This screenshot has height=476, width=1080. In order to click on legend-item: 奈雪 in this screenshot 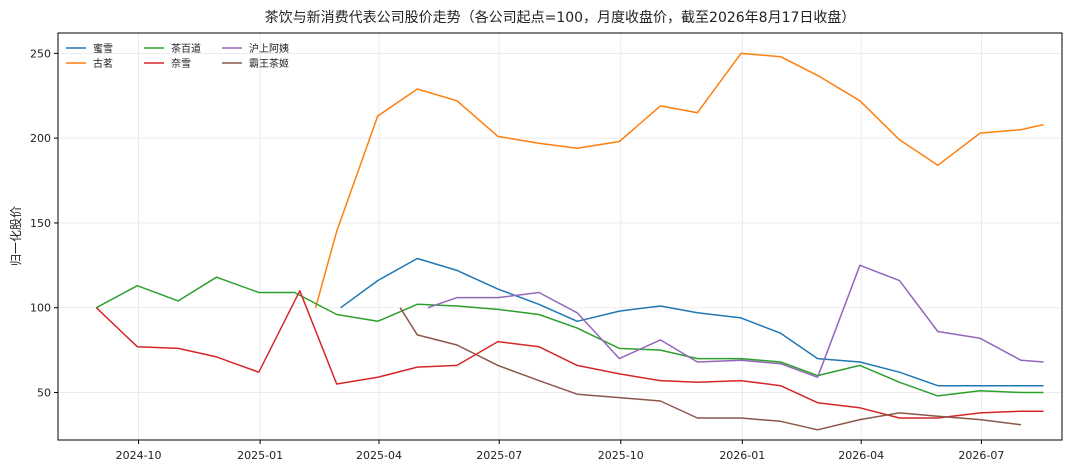, I will do `click(167, 63)`.